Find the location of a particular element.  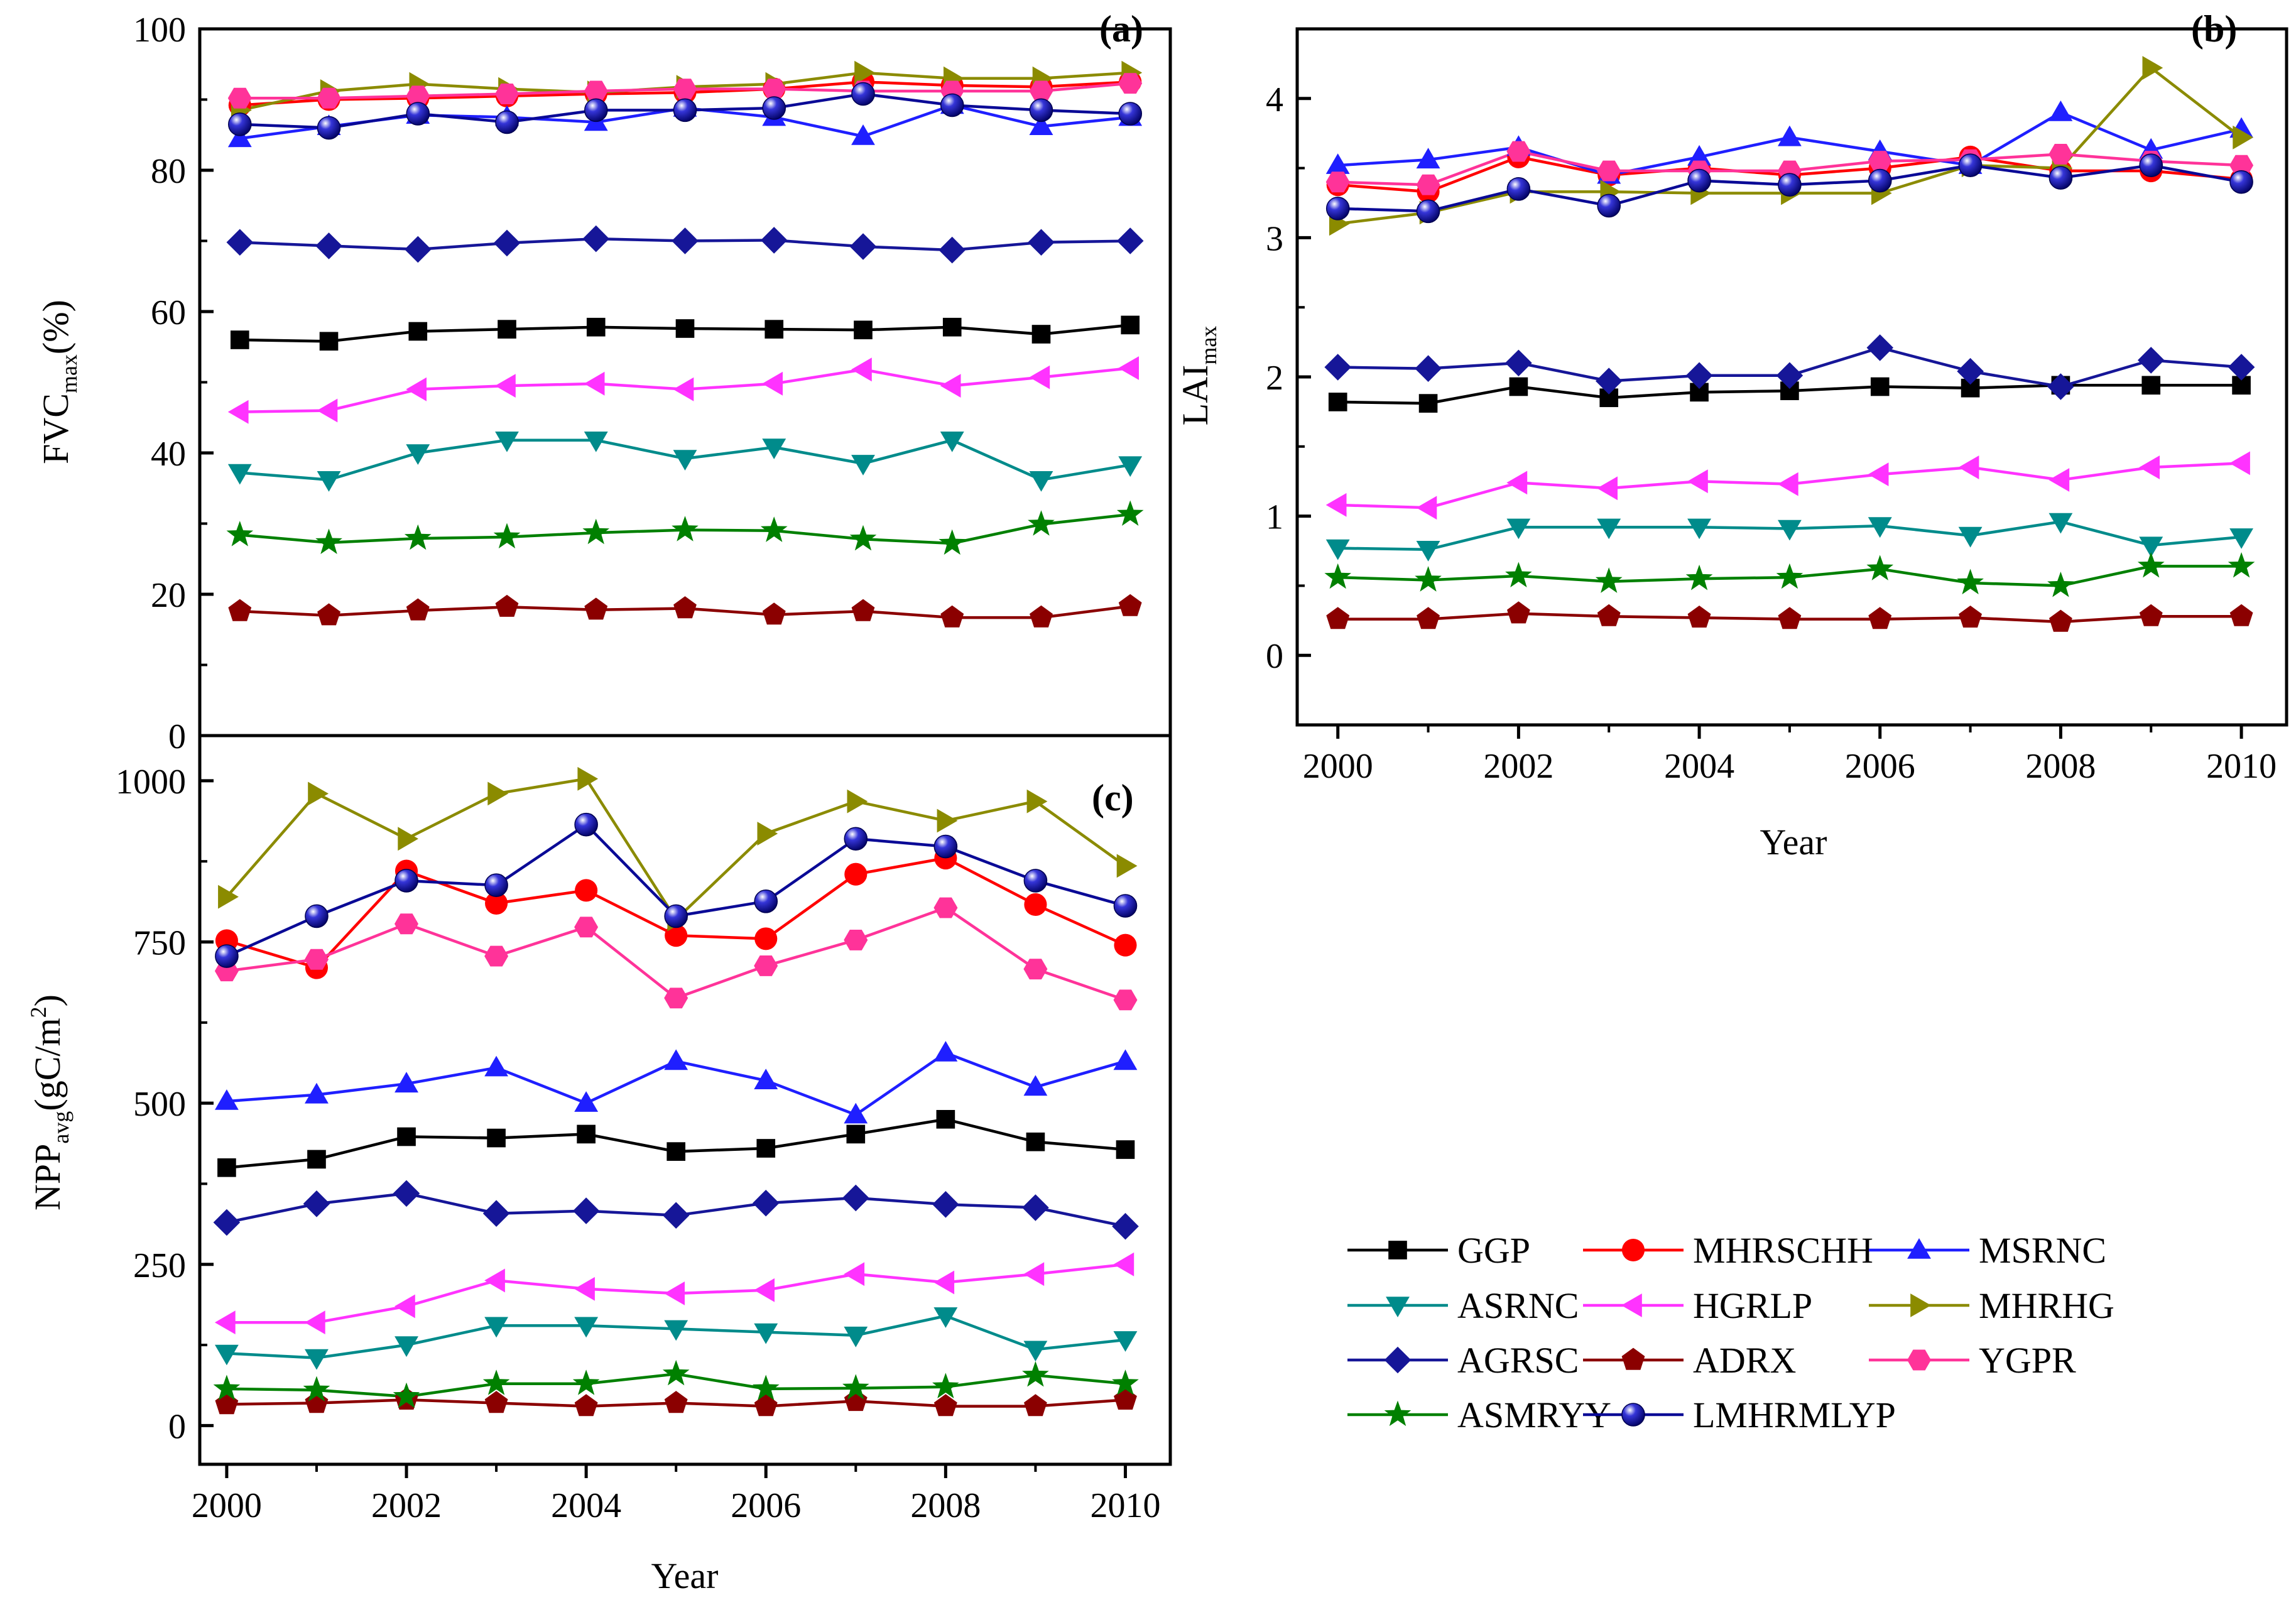

panel-c-ytick-label: 1000 is located at coordinates (151, 782).